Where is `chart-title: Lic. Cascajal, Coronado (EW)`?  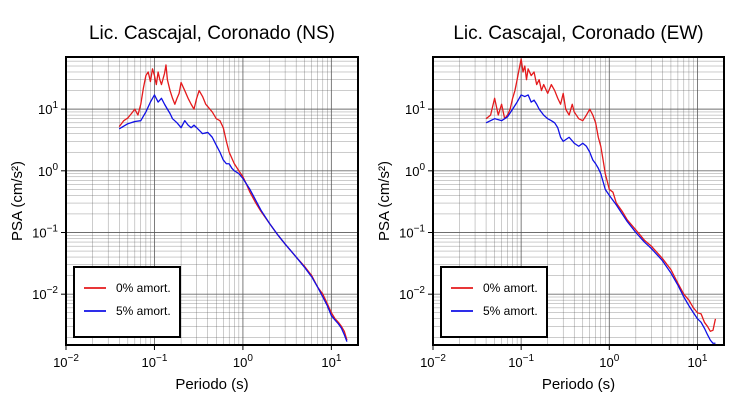 chart-title: Lic. Cascajal, Coronado (EW) is located at coordinates (578, 33).